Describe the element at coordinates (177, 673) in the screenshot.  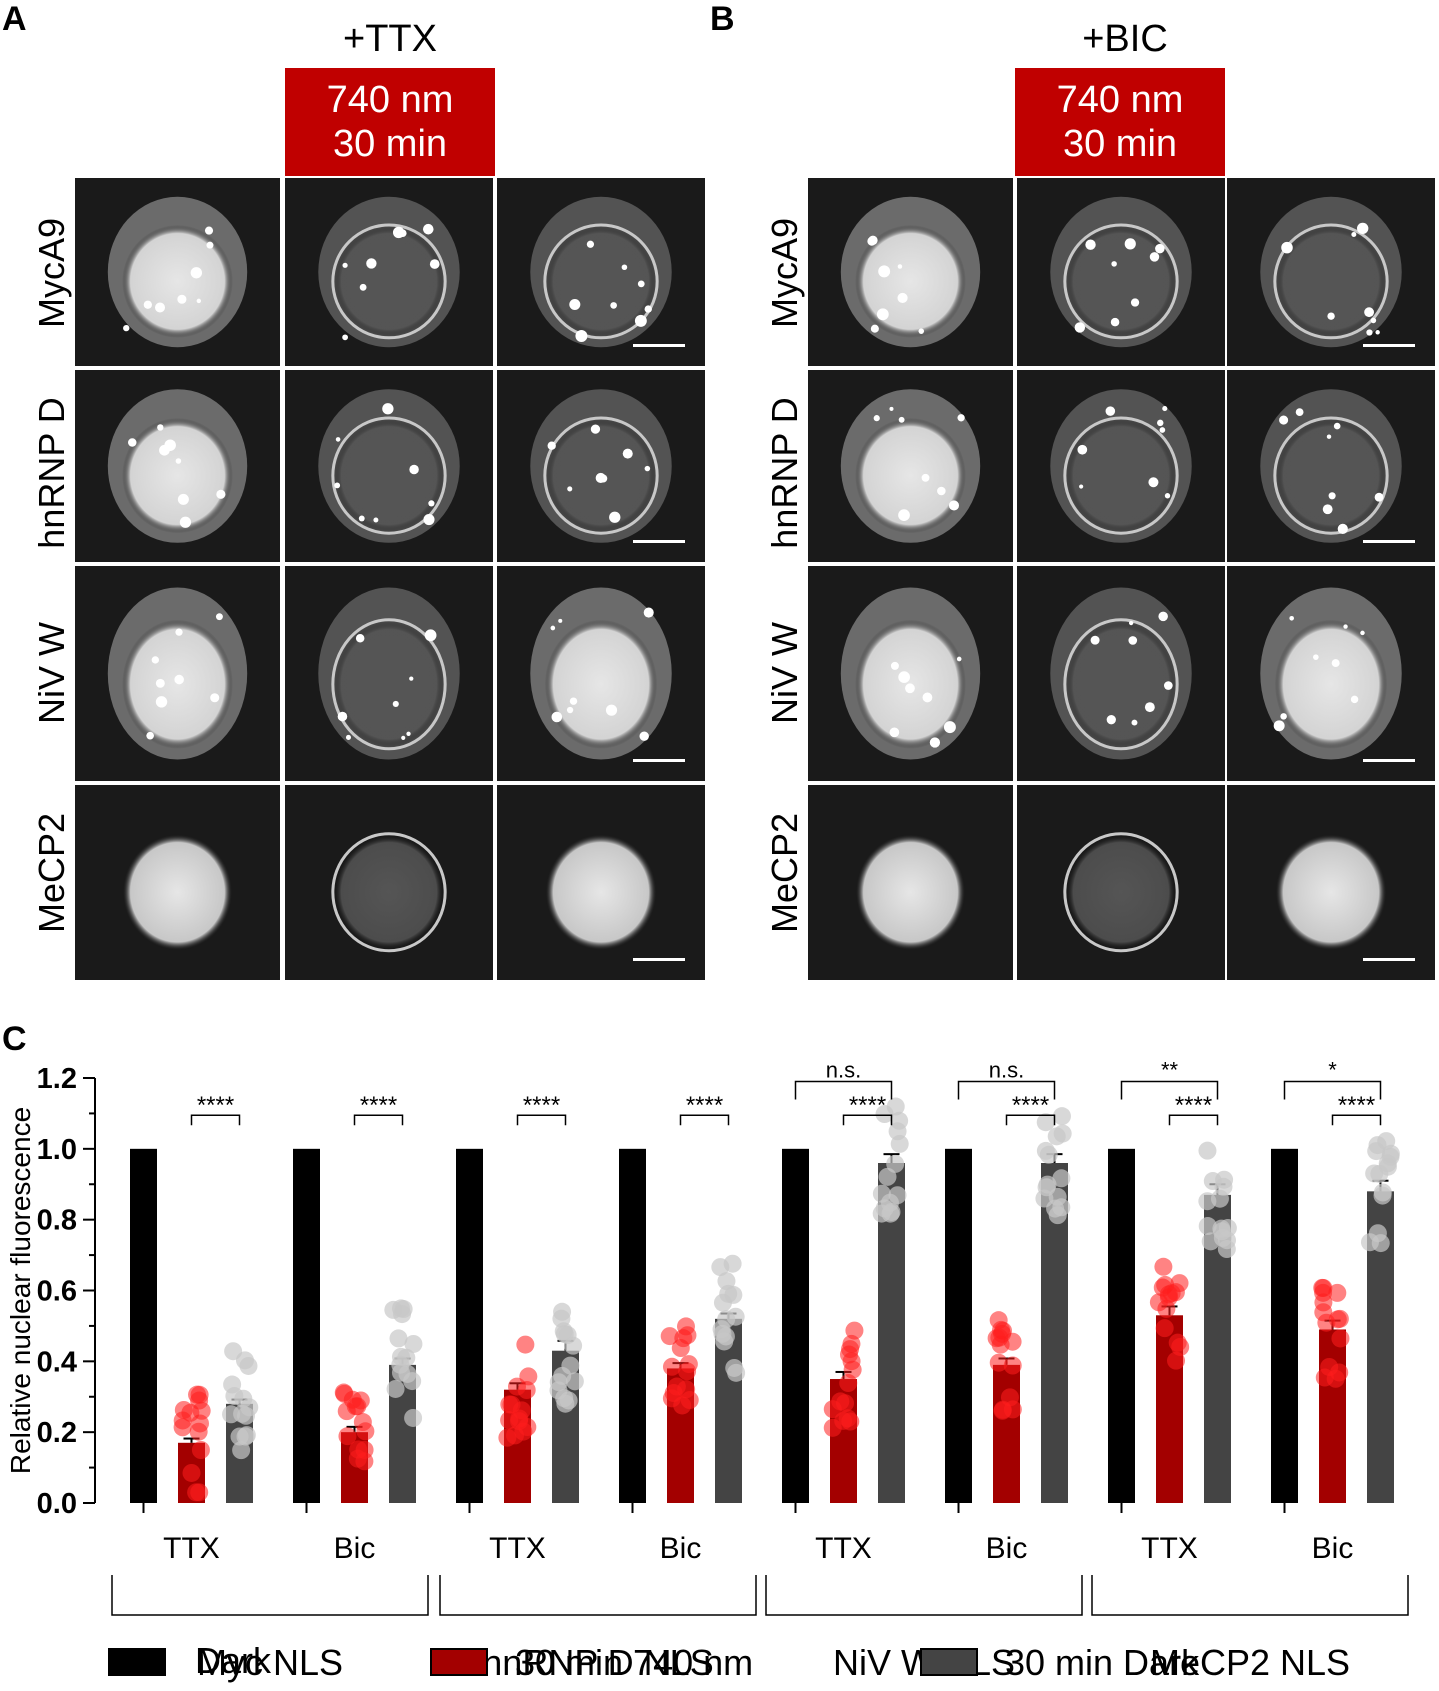
I see `micrograph-niv-w-dark` at that location.